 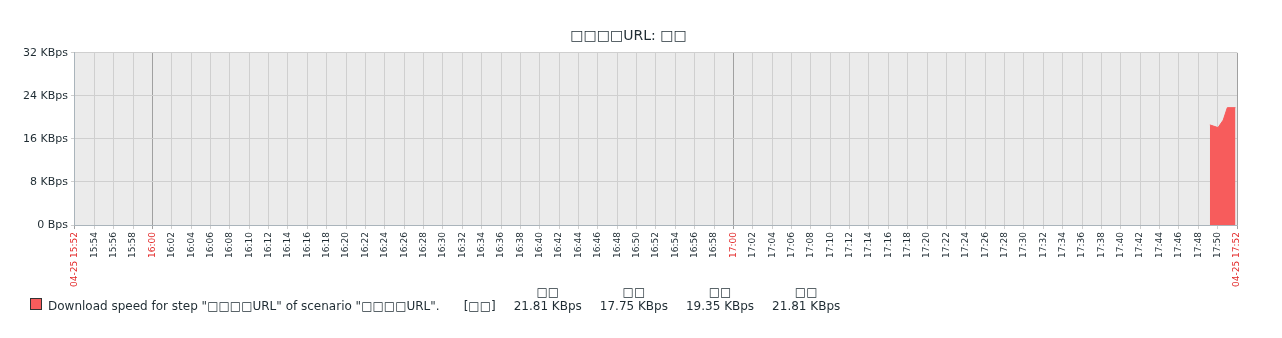 What do you see at coordinates (752, 245) in the screenshot?
I see `x-tick-label: 17:02` at bounding box center [752, 245].